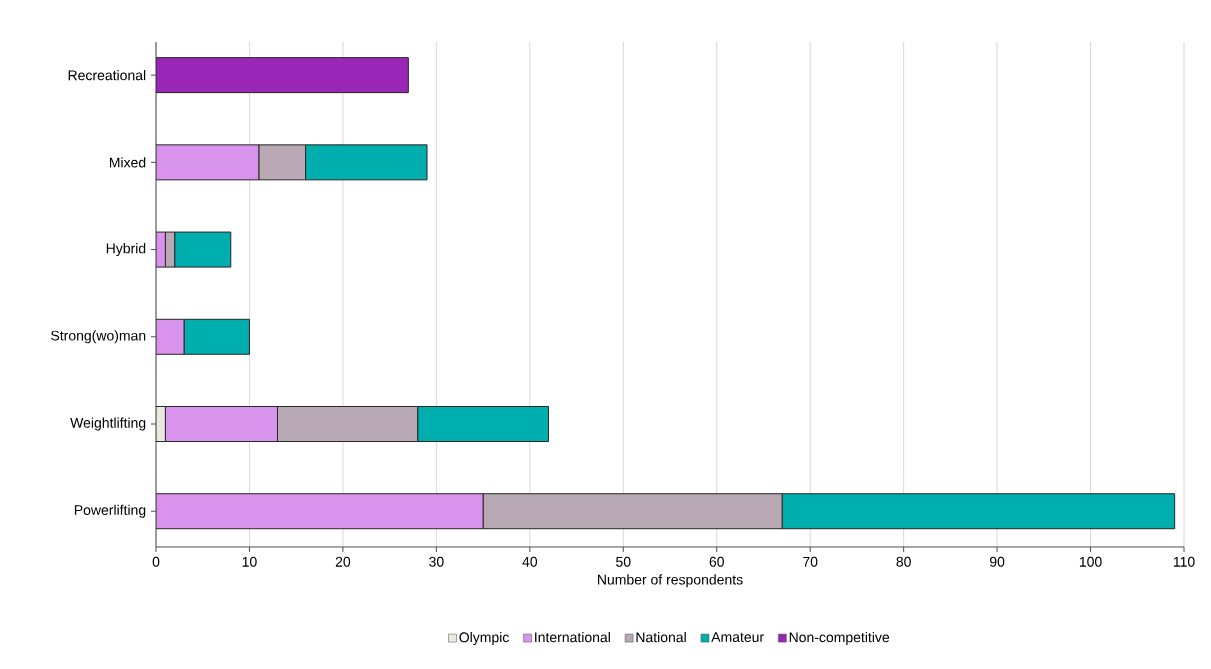  I want to click on y-tick-label: Powerlifting, so click(110, 511).